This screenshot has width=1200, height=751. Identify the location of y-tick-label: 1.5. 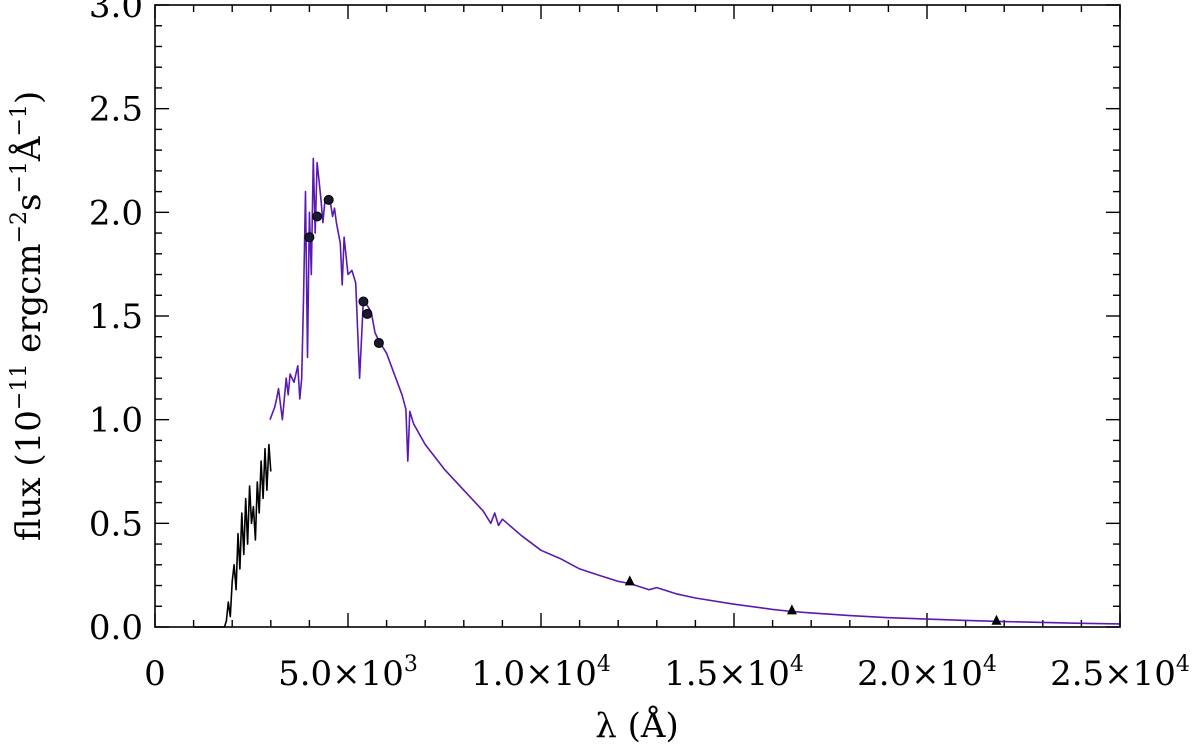
(116, 317).